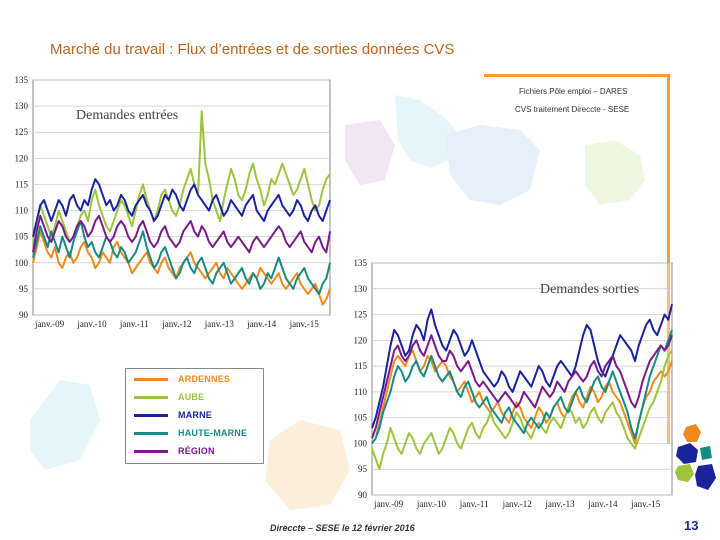  I want to click on legend-item-haute-marne: HAUTE-MARNE, so click(190, 433).